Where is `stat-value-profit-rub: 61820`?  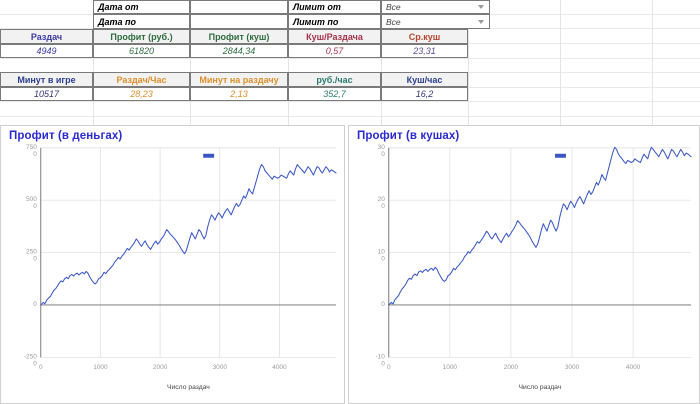 stat-value-profit-rub: 61820 is located at coordinates (141, 51).